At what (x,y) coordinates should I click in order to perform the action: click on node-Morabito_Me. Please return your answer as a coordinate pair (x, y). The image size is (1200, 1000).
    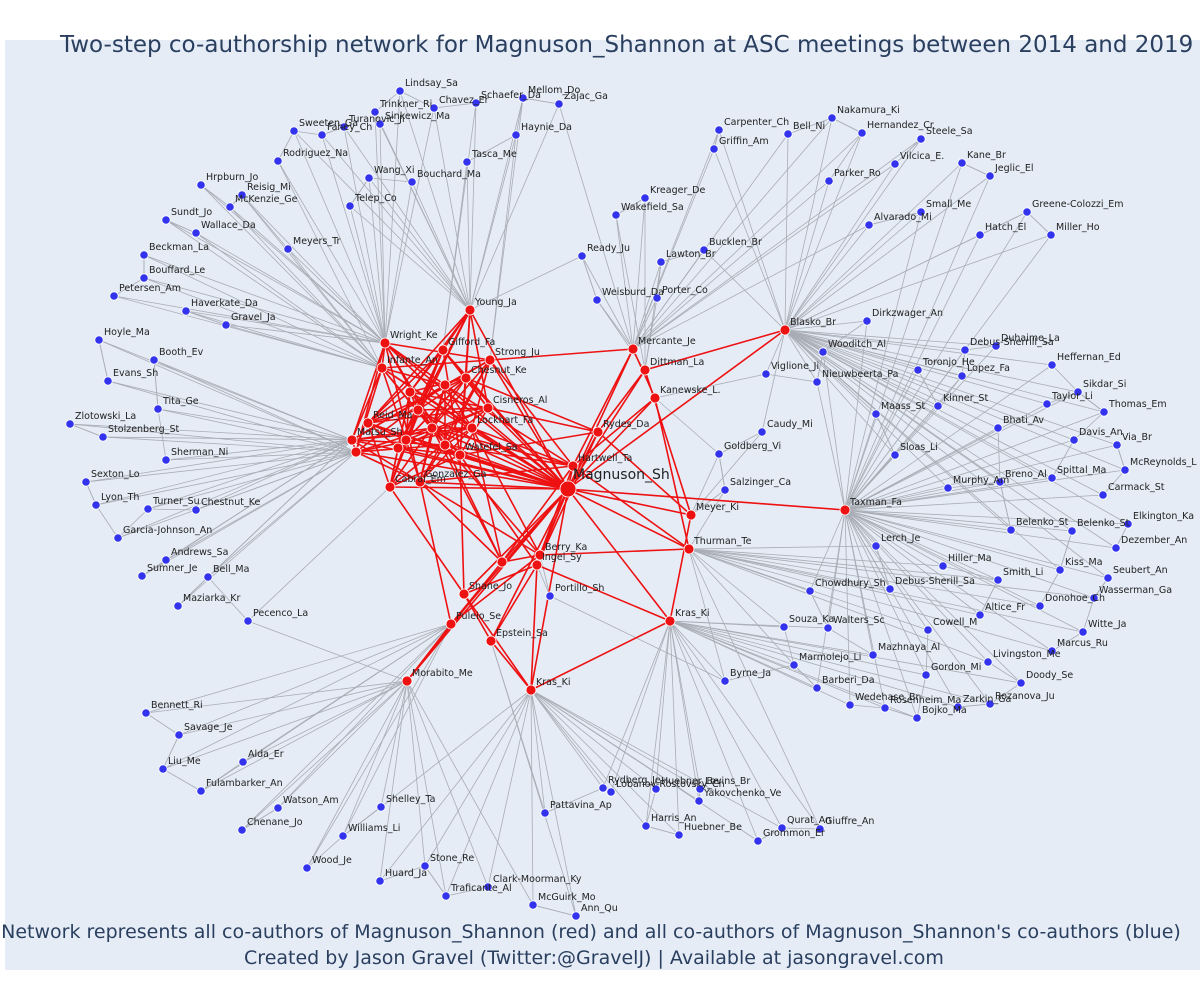
    Looking at the image, I should click on (407, 681).